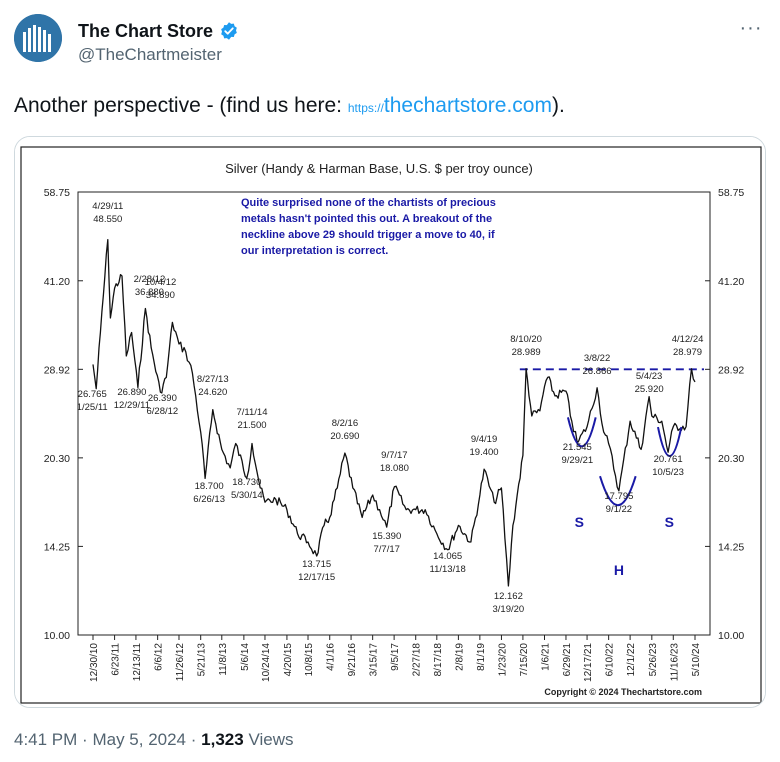 The image size is (780, 762). I want to click on point-label-value: 21.545, so click(577, 447).